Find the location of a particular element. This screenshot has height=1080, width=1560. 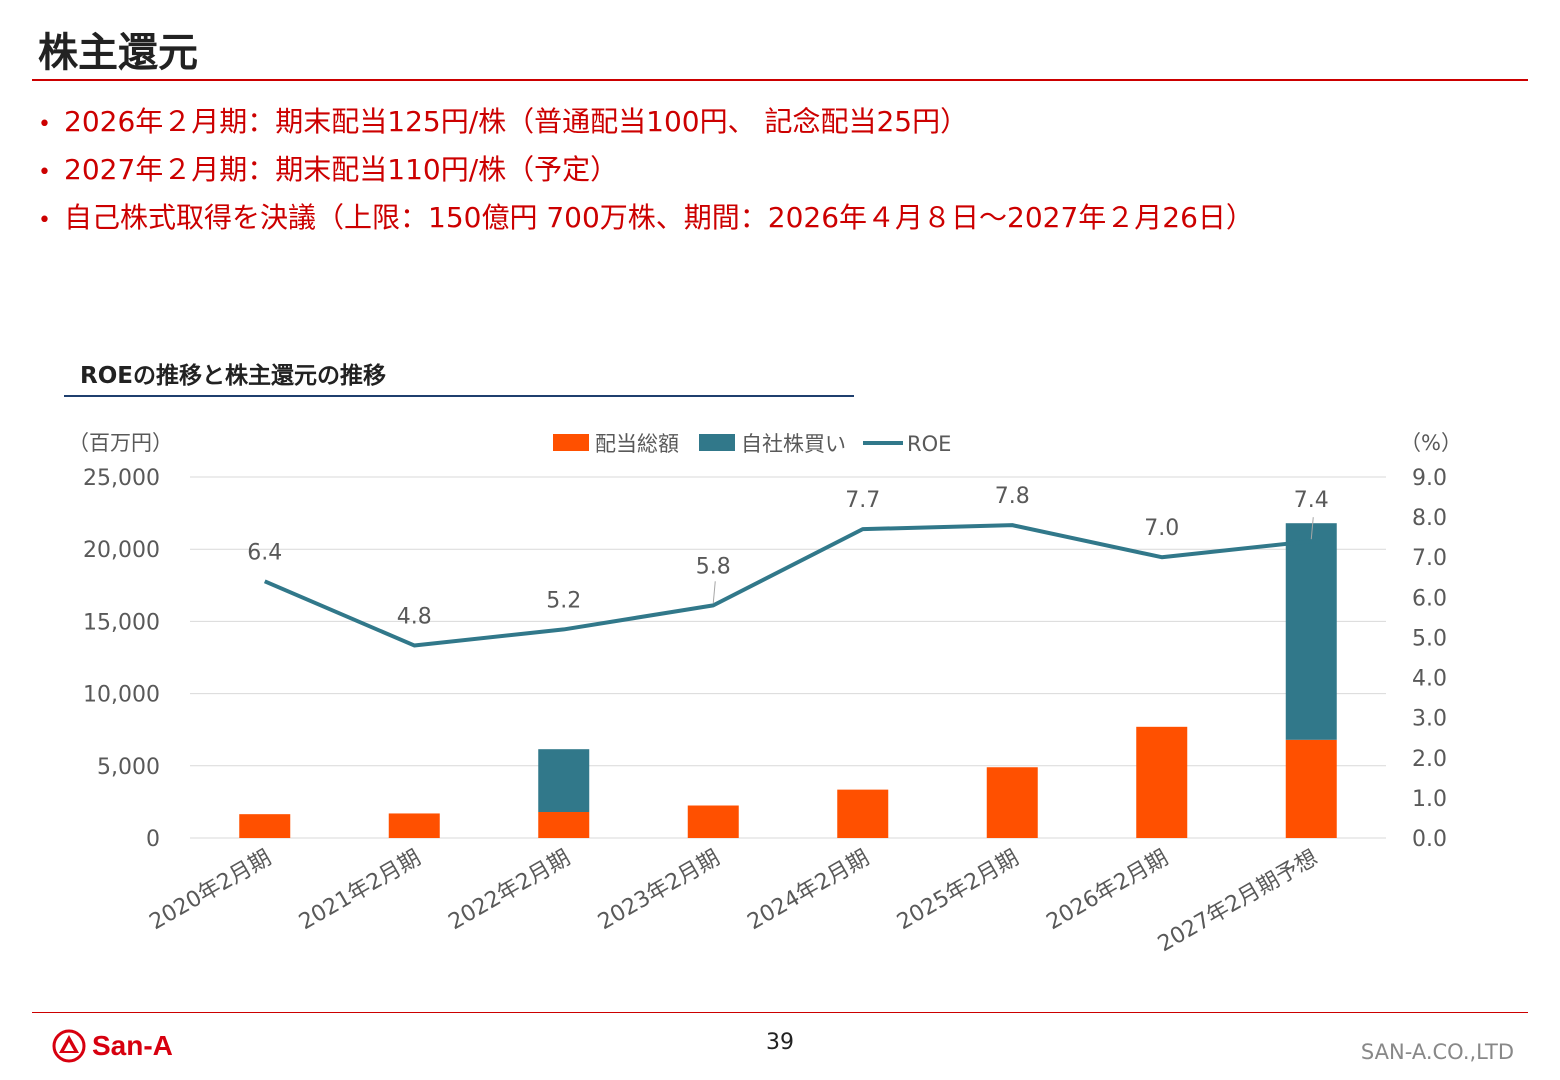

bullet-item: • 2027年２月期：期末配当110円/株（予定） is located at coordinates (646, 172).